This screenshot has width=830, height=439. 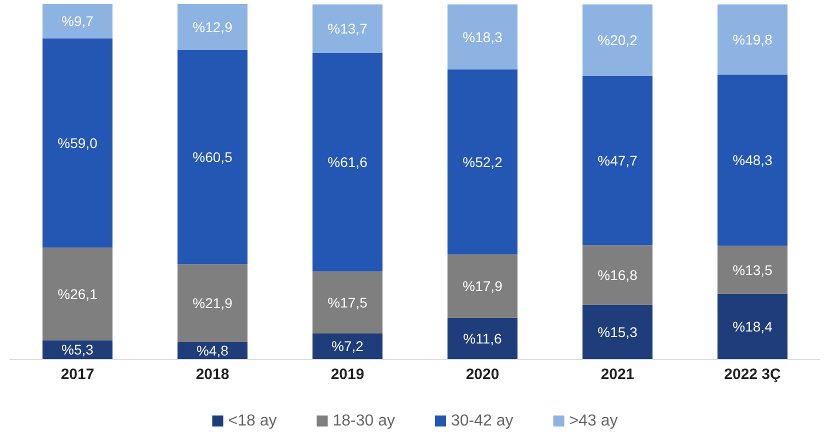 I want to click on data-label: %48,3, so click(x=752, y=160).